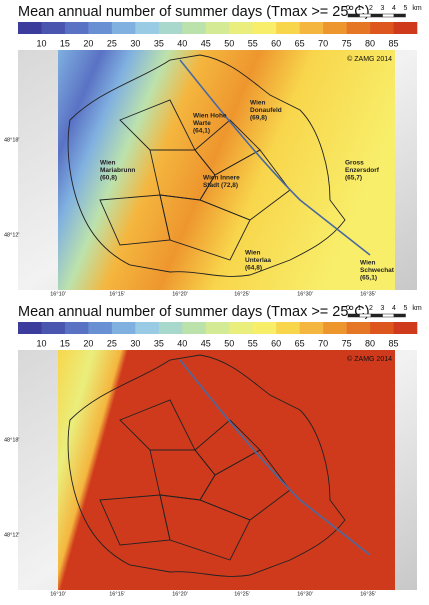  I want to click on colorbar-label: 70, so click(323, 43).